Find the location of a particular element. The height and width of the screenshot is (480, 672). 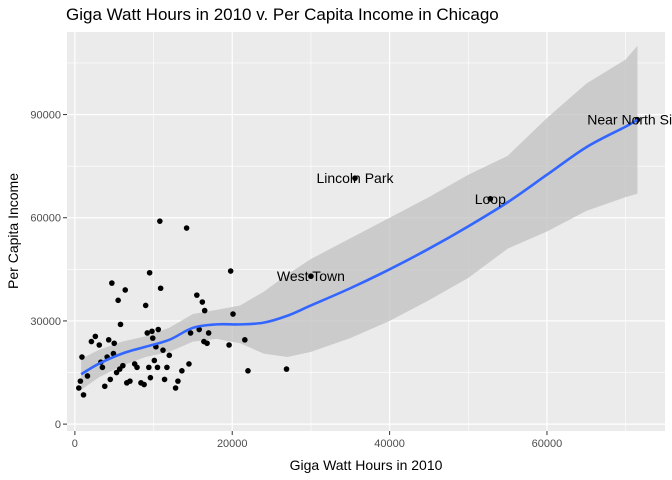

point-annotation: West Town is located at coordinates (311, 276).